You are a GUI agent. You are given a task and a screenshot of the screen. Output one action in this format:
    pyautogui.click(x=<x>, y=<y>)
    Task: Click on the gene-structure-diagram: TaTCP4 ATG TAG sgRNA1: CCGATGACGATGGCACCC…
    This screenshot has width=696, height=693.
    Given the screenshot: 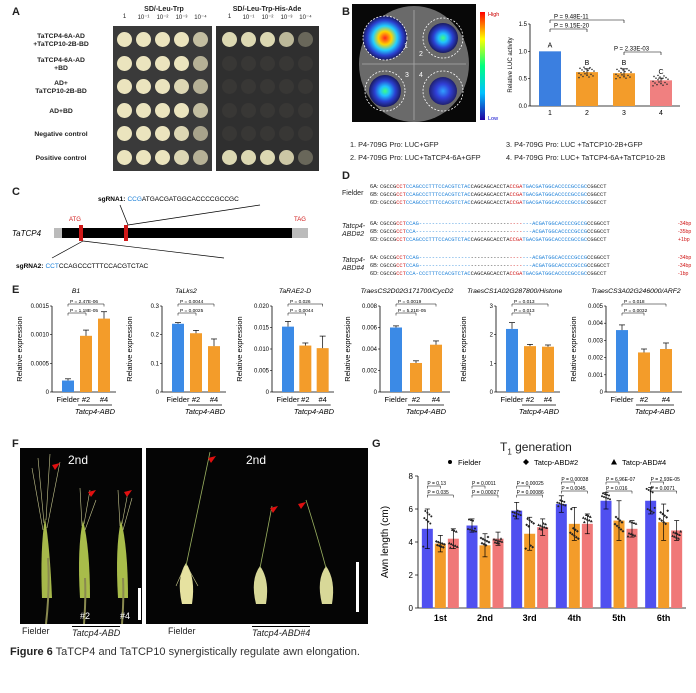 What is the action you would take?
    pyautogui.click(x=160, y=233)
    